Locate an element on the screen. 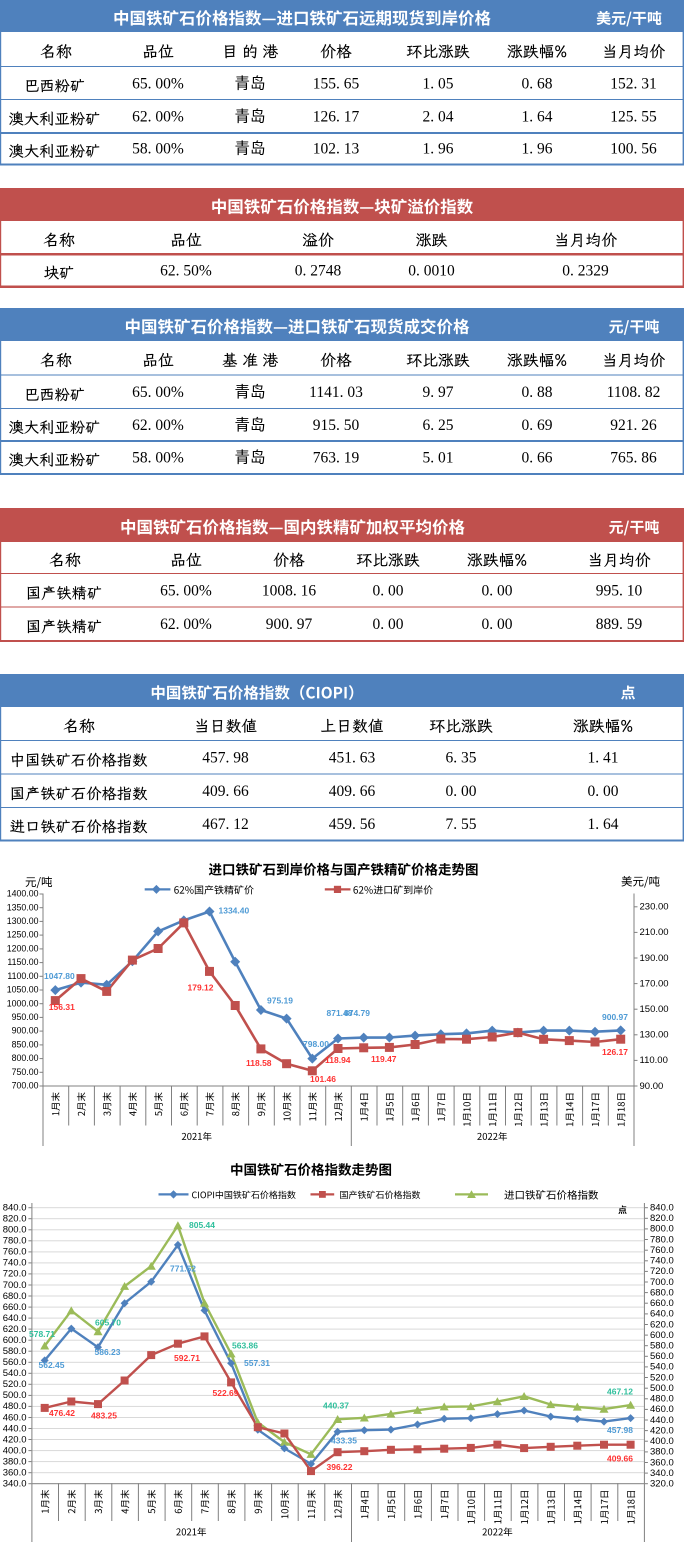 Image resolution: width=684 pixels, height=1549 pixels. svg-text: 396.22 is located at coordinates (340, 1467).